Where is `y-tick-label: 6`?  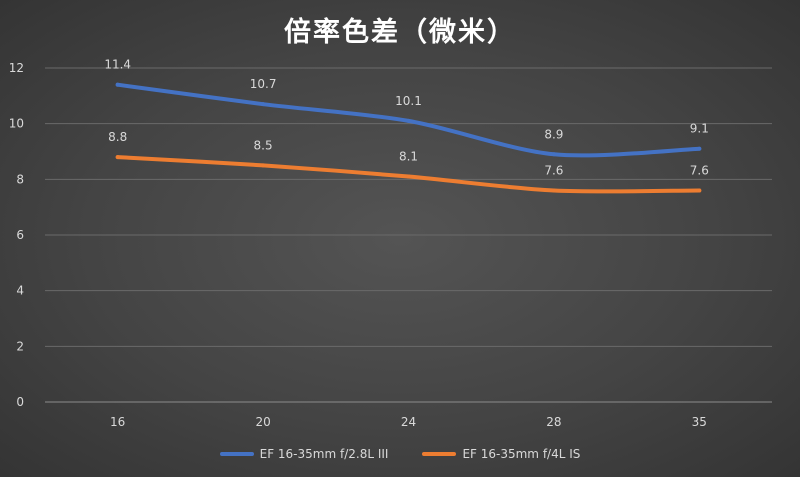 y-tick-label: 6 is located at coordinates (20, 235).